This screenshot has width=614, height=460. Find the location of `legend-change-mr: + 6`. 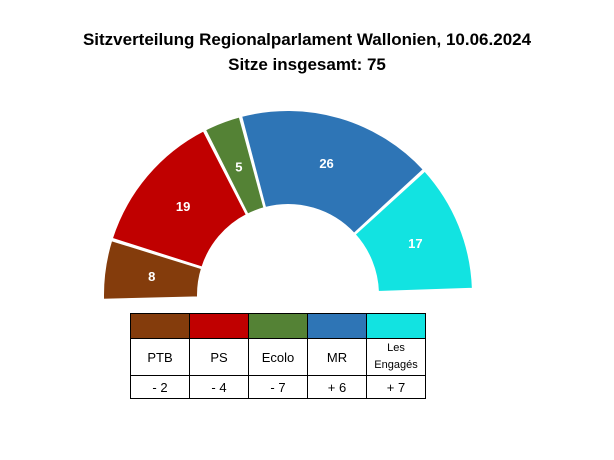

legend-change-mr: + 6 is located at coordinates (337, 387).